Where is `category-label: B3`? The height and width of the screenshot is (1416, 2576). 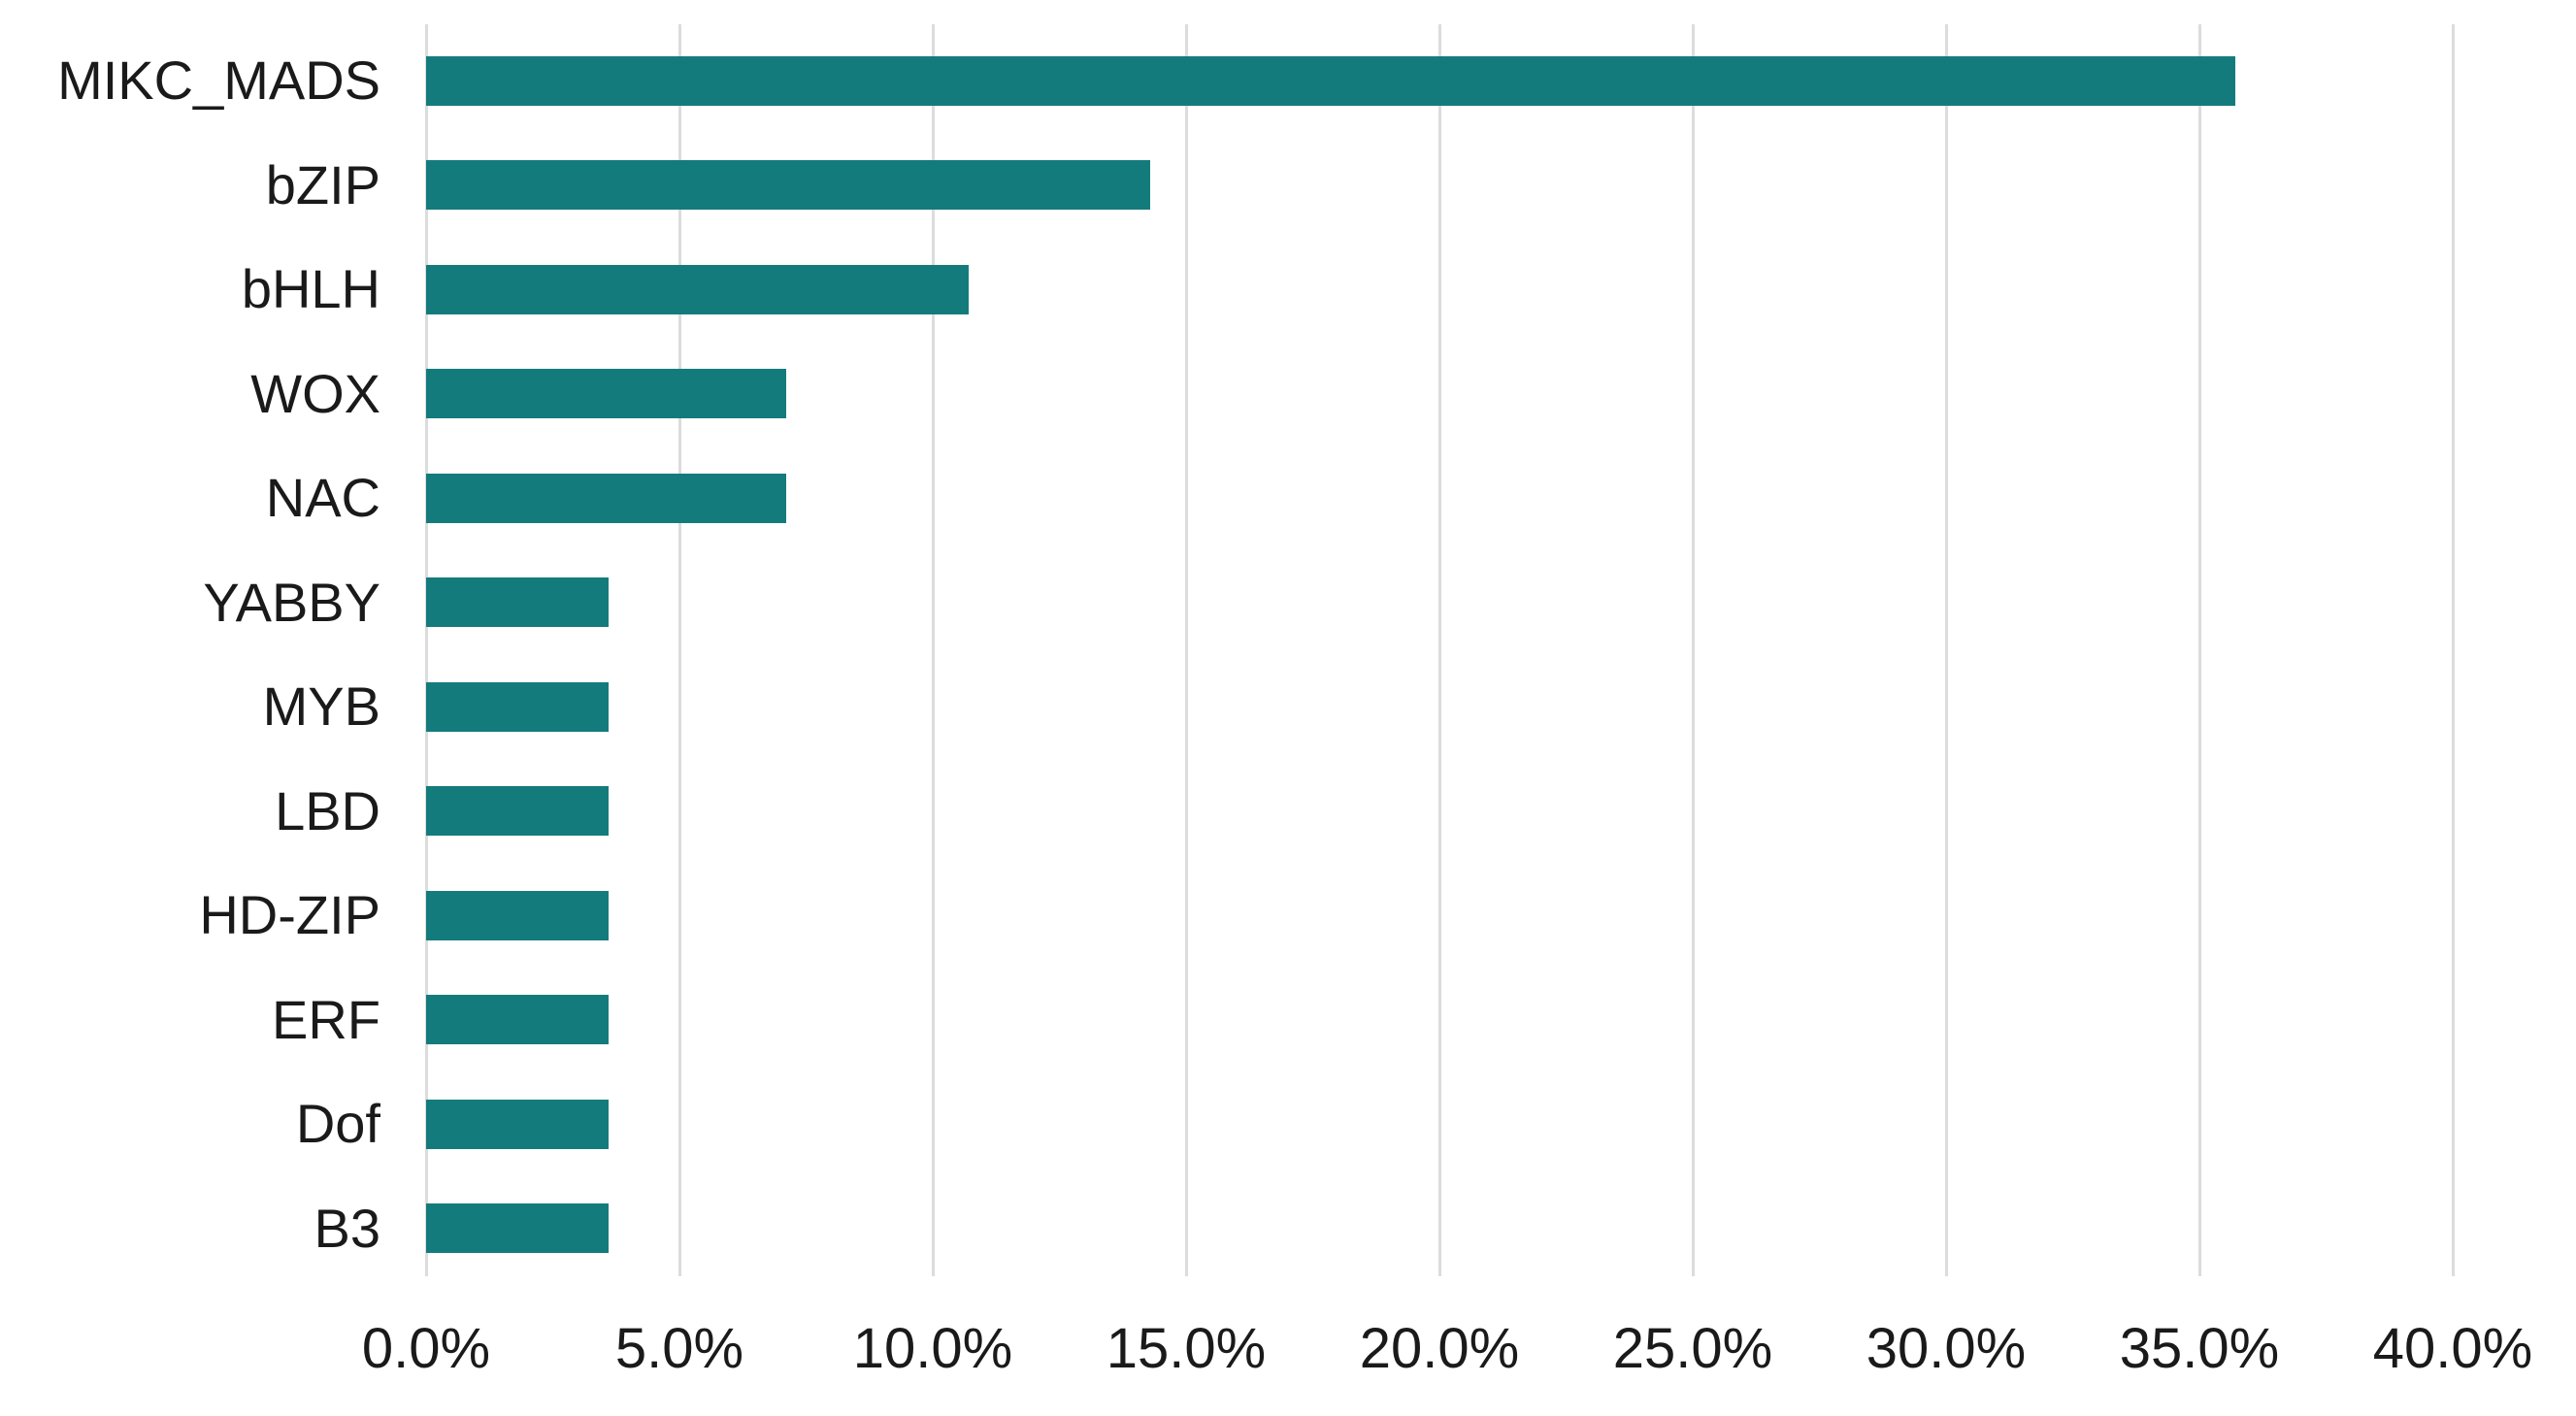
category-label: B3 is located at coordinates (347, 1228).